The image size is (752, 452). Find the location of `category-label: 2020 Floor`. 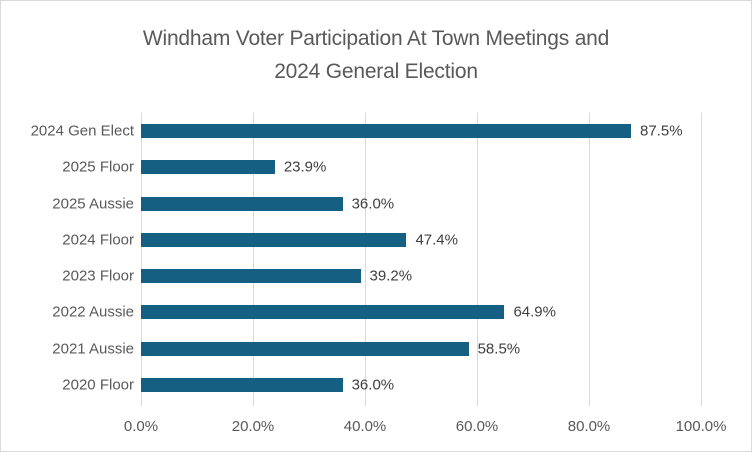

category-label: 2020 Floor is located at coordinates (98, 385).